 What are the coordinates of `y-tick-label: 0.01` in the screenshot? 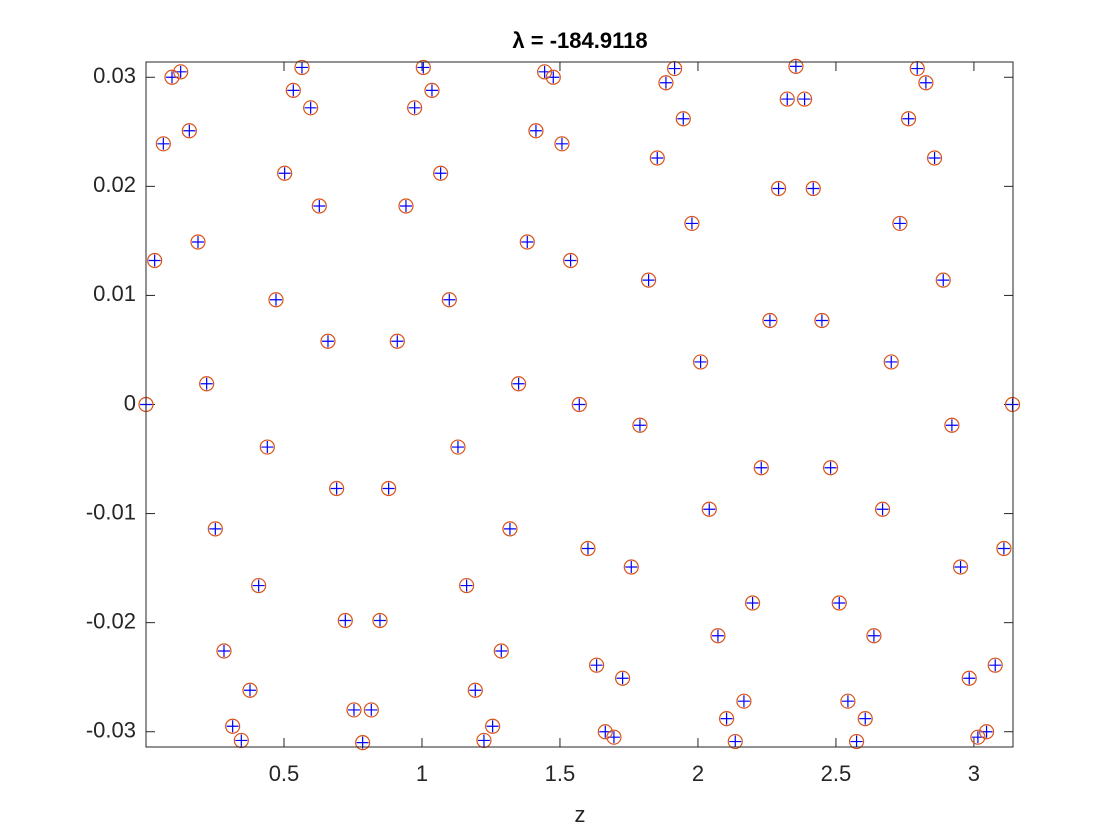 It's located at (114, 293).